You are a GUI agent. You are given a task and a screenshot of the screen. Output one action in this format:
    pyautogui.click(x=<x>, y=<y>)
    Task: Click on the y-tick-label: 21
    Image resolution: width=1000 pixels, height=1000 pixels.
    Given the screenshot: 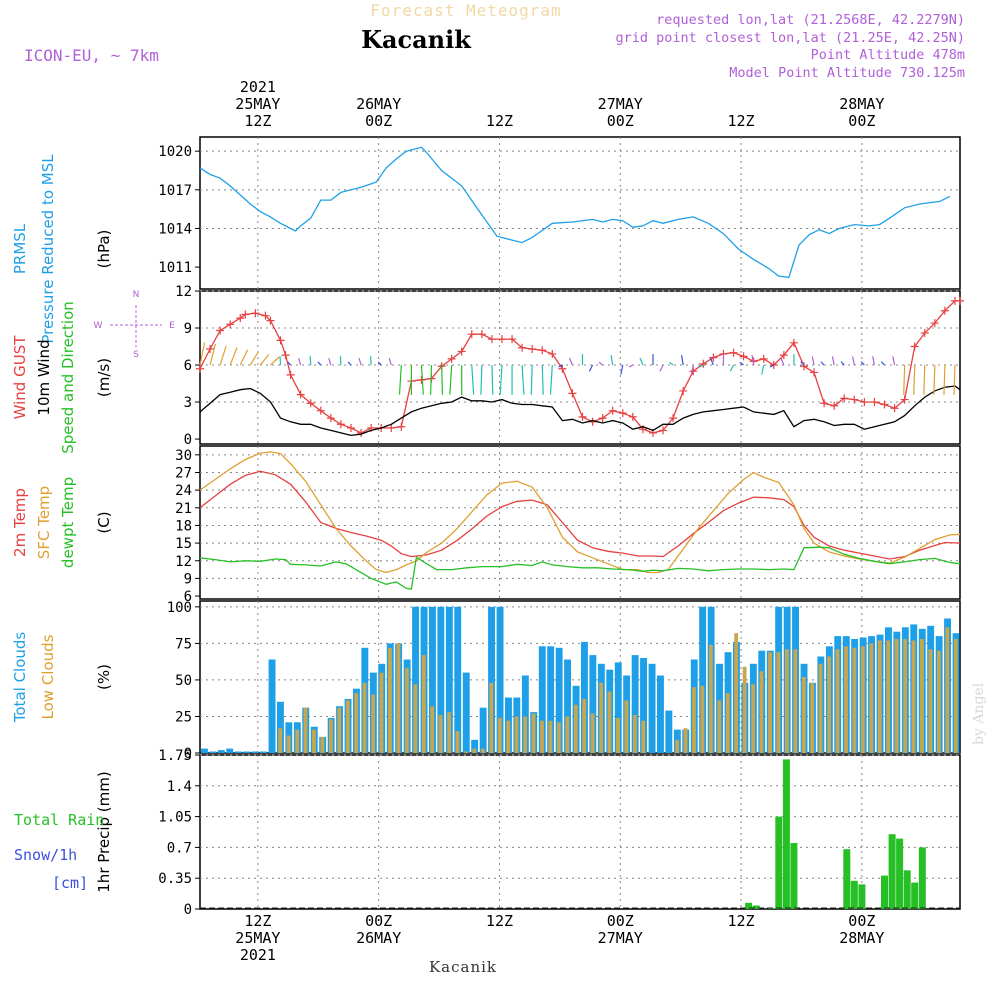 What is the action you would take?
    pyautogui.click(x=183, y=509)
    